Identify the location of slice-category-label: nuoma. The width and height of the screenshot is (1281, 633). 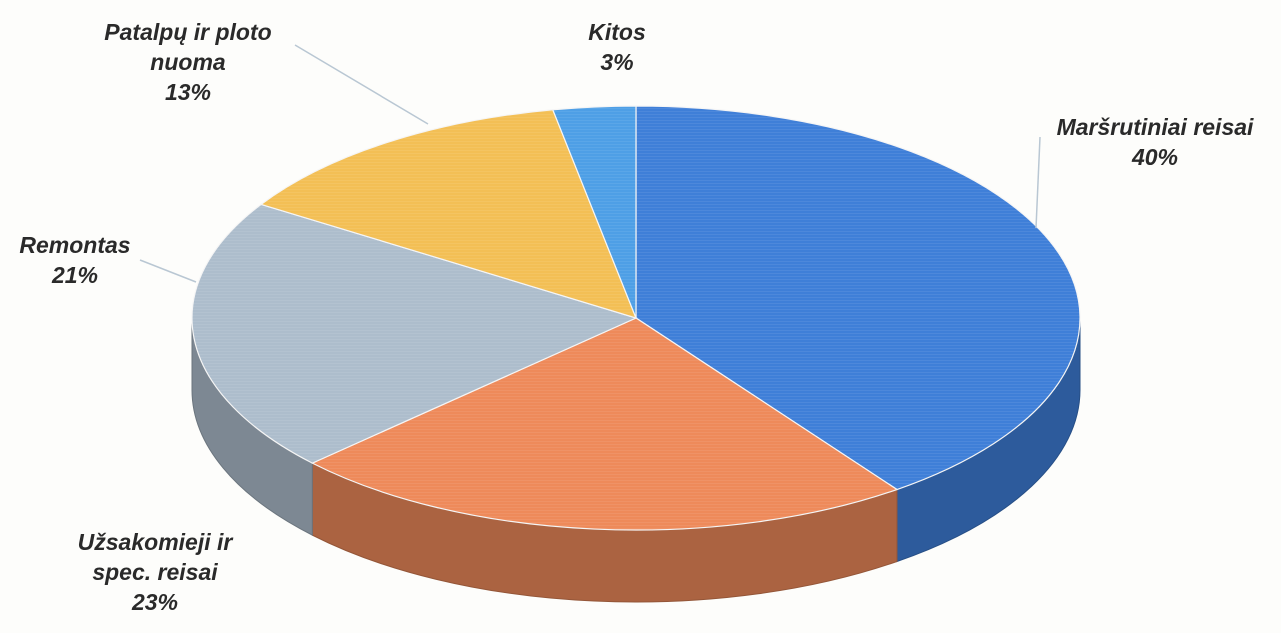
(188, 62).